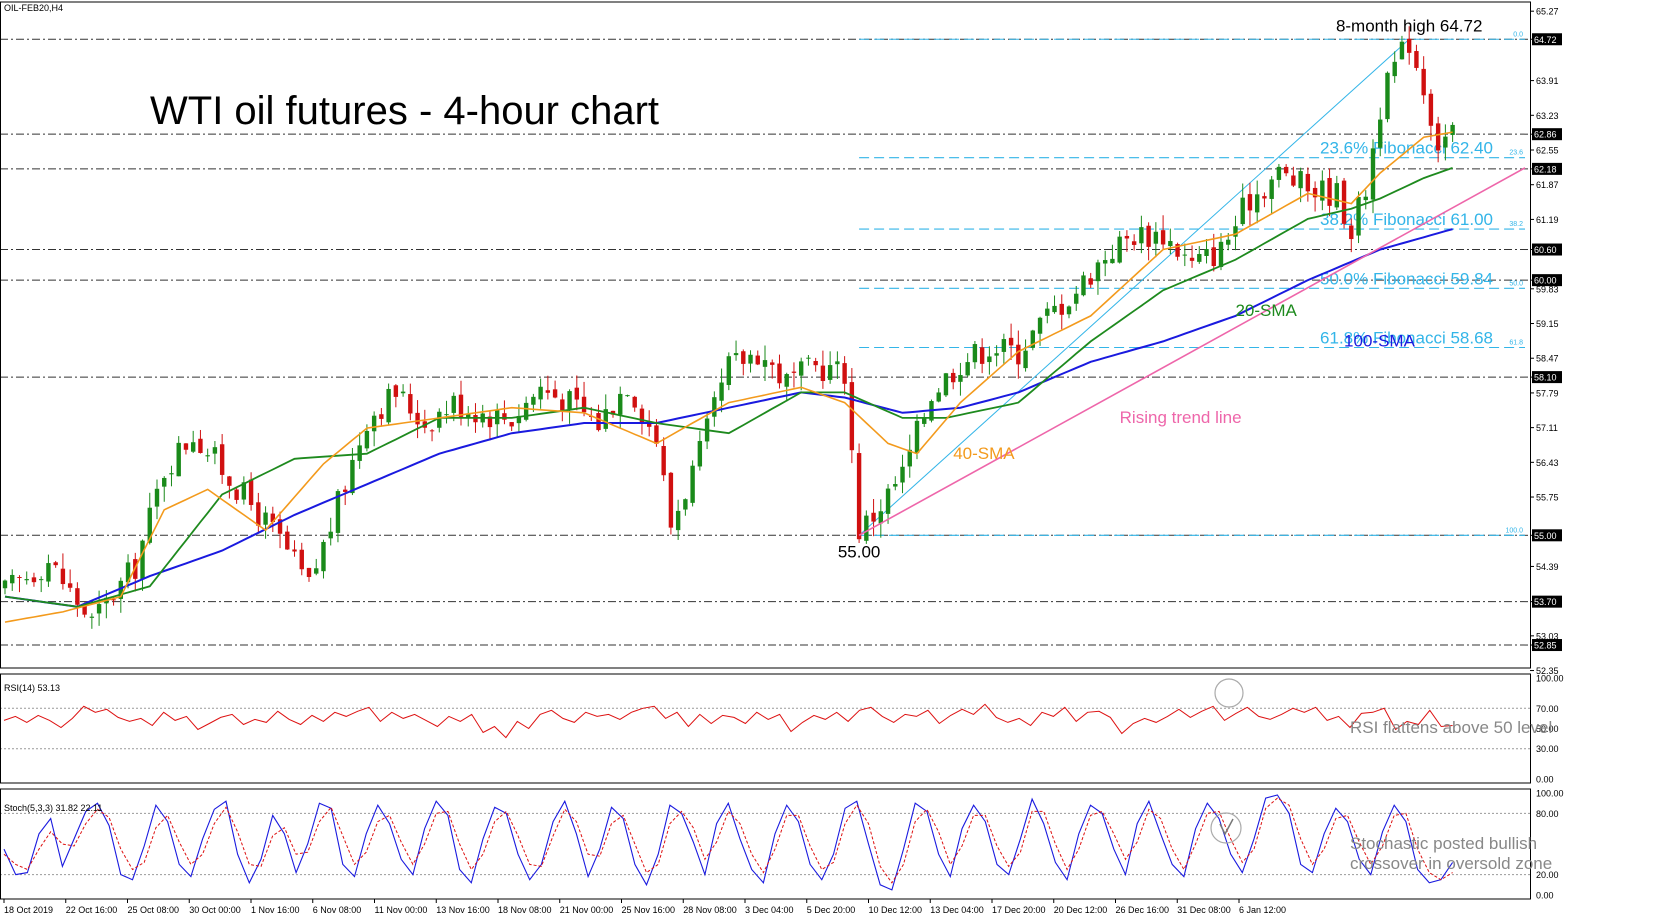  I want to click on y-tick-label: 55.75, so click(1547, 498).